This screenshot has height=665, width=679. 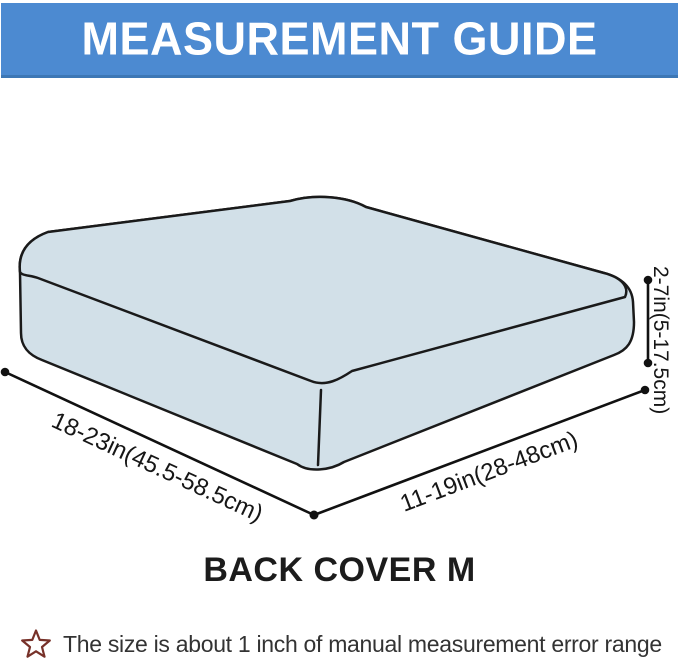 I want to click on page-title: MEASUREMENT GUIDE, so click(x=339, y=38).